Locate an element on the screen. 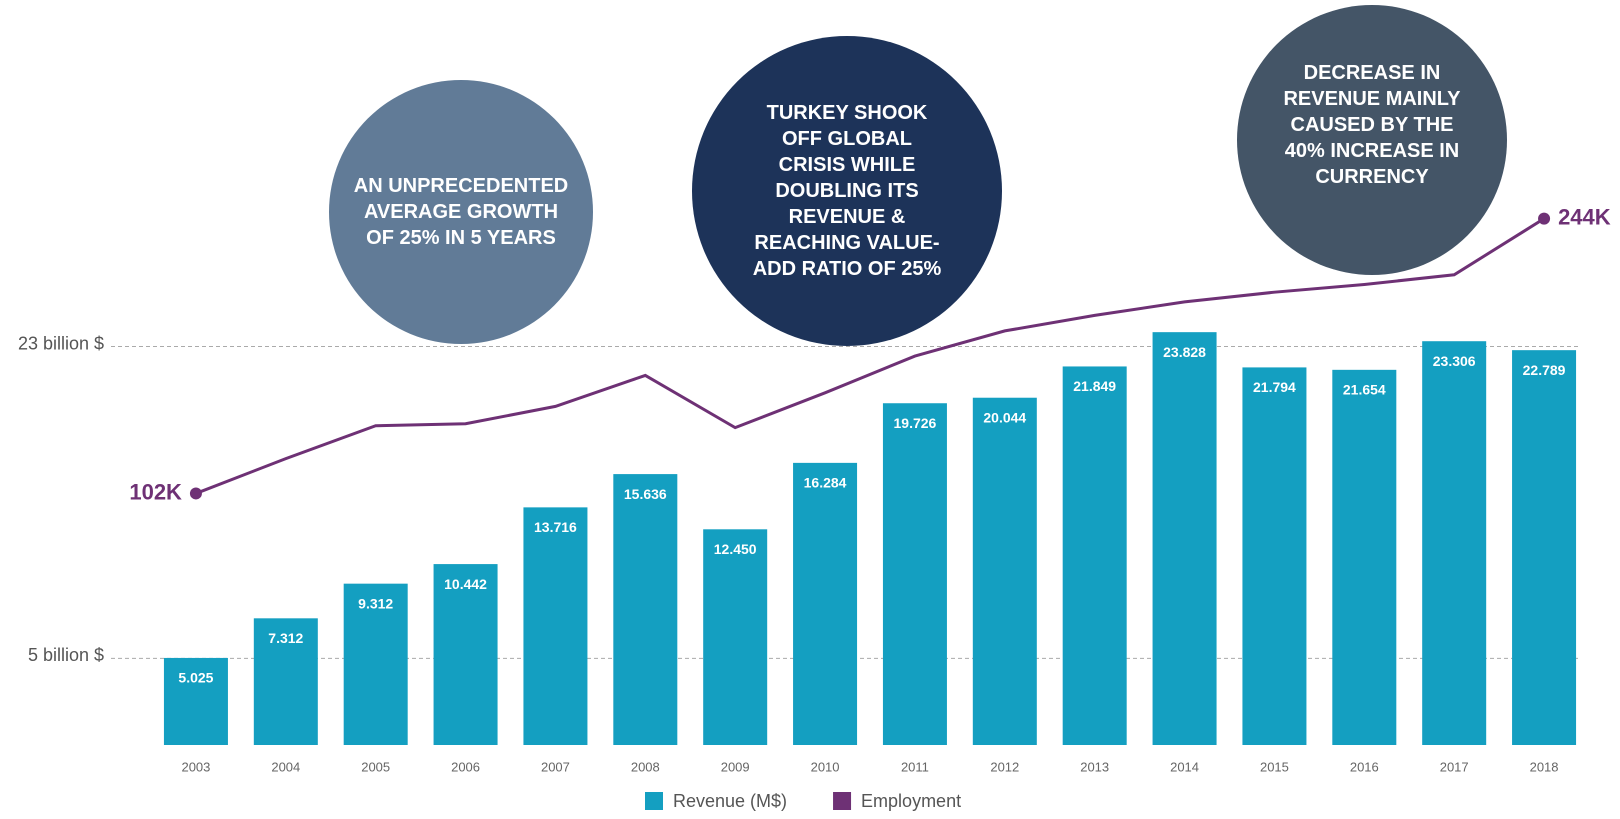 The height and width of the screenshot is (819, 1620). x-tick-label: 2008 is located at coordinates (645, 766).